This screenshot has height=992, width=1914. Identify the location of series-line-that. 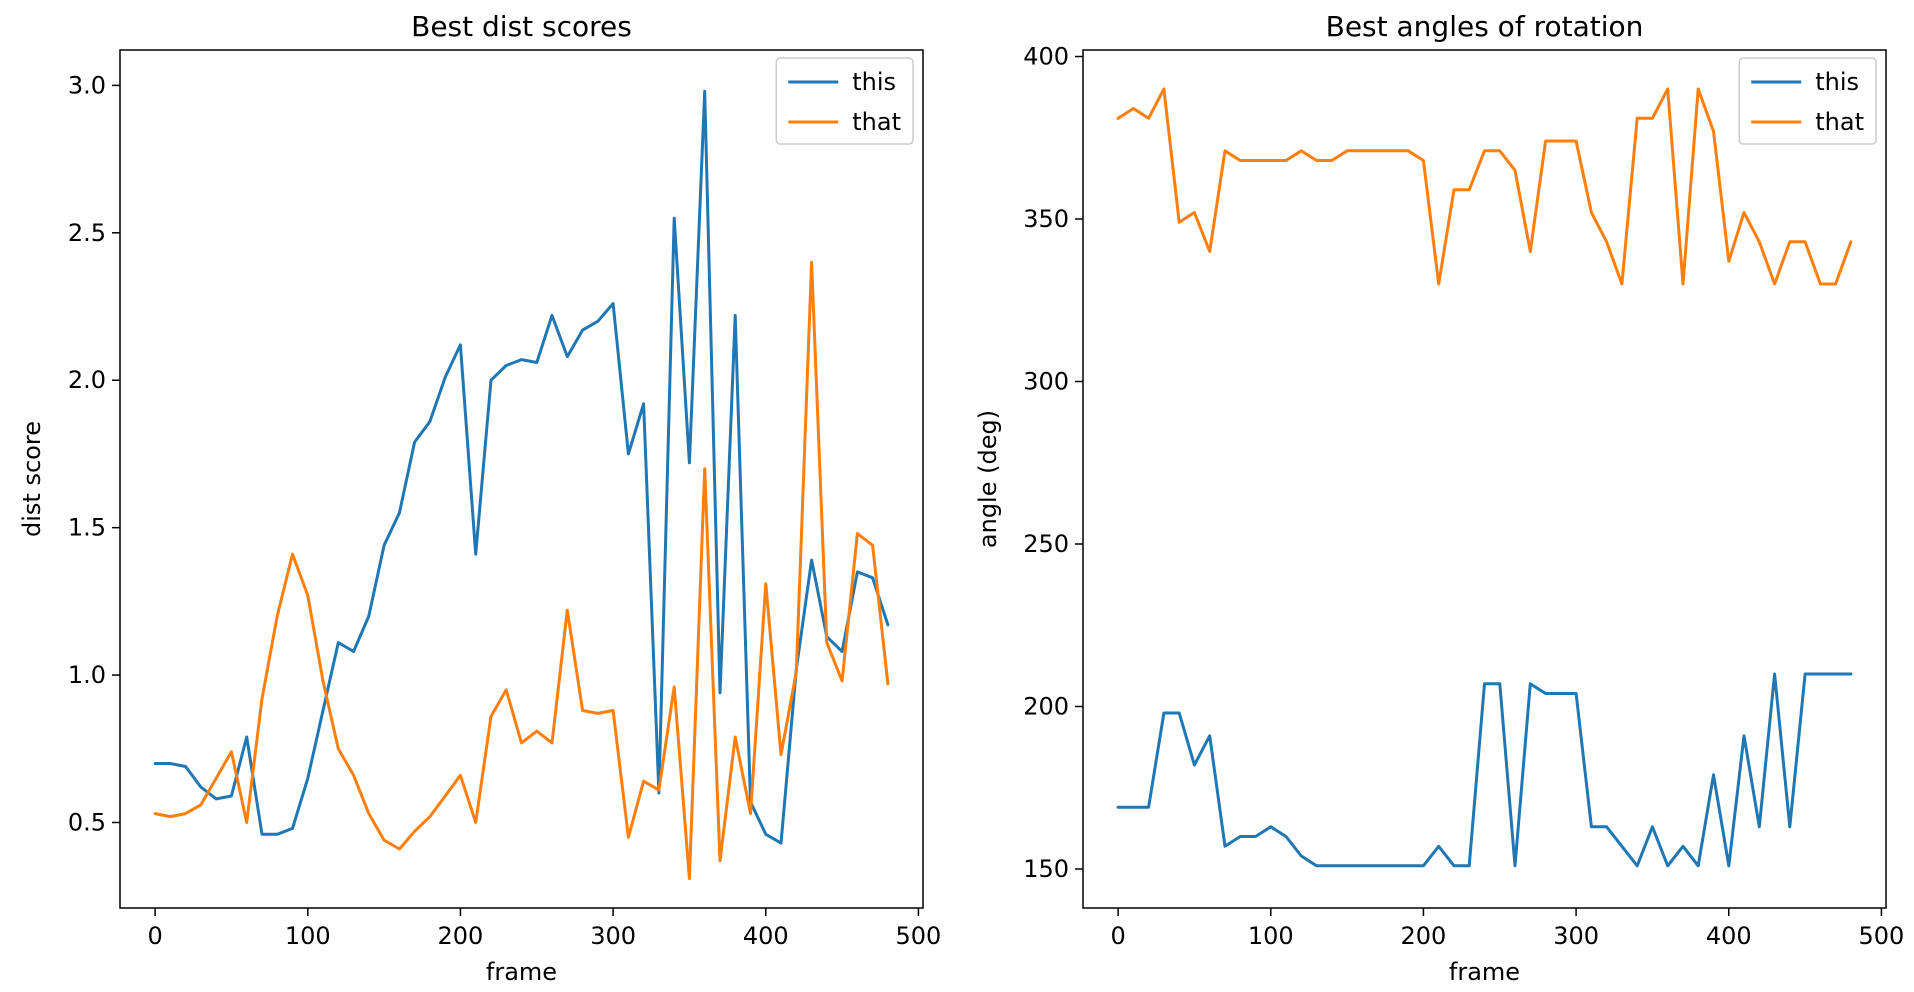
(1484, 186).